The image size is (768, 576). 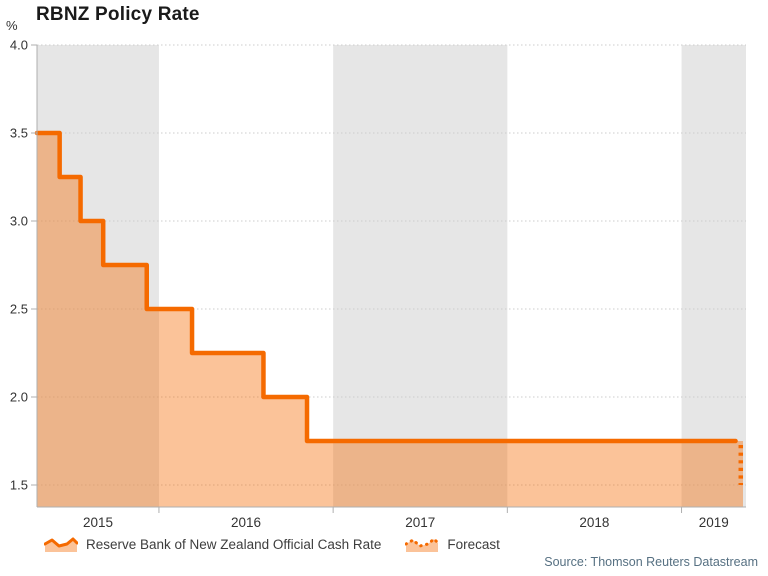 I want to click on year-band-2015, so click(x=98, y=276).